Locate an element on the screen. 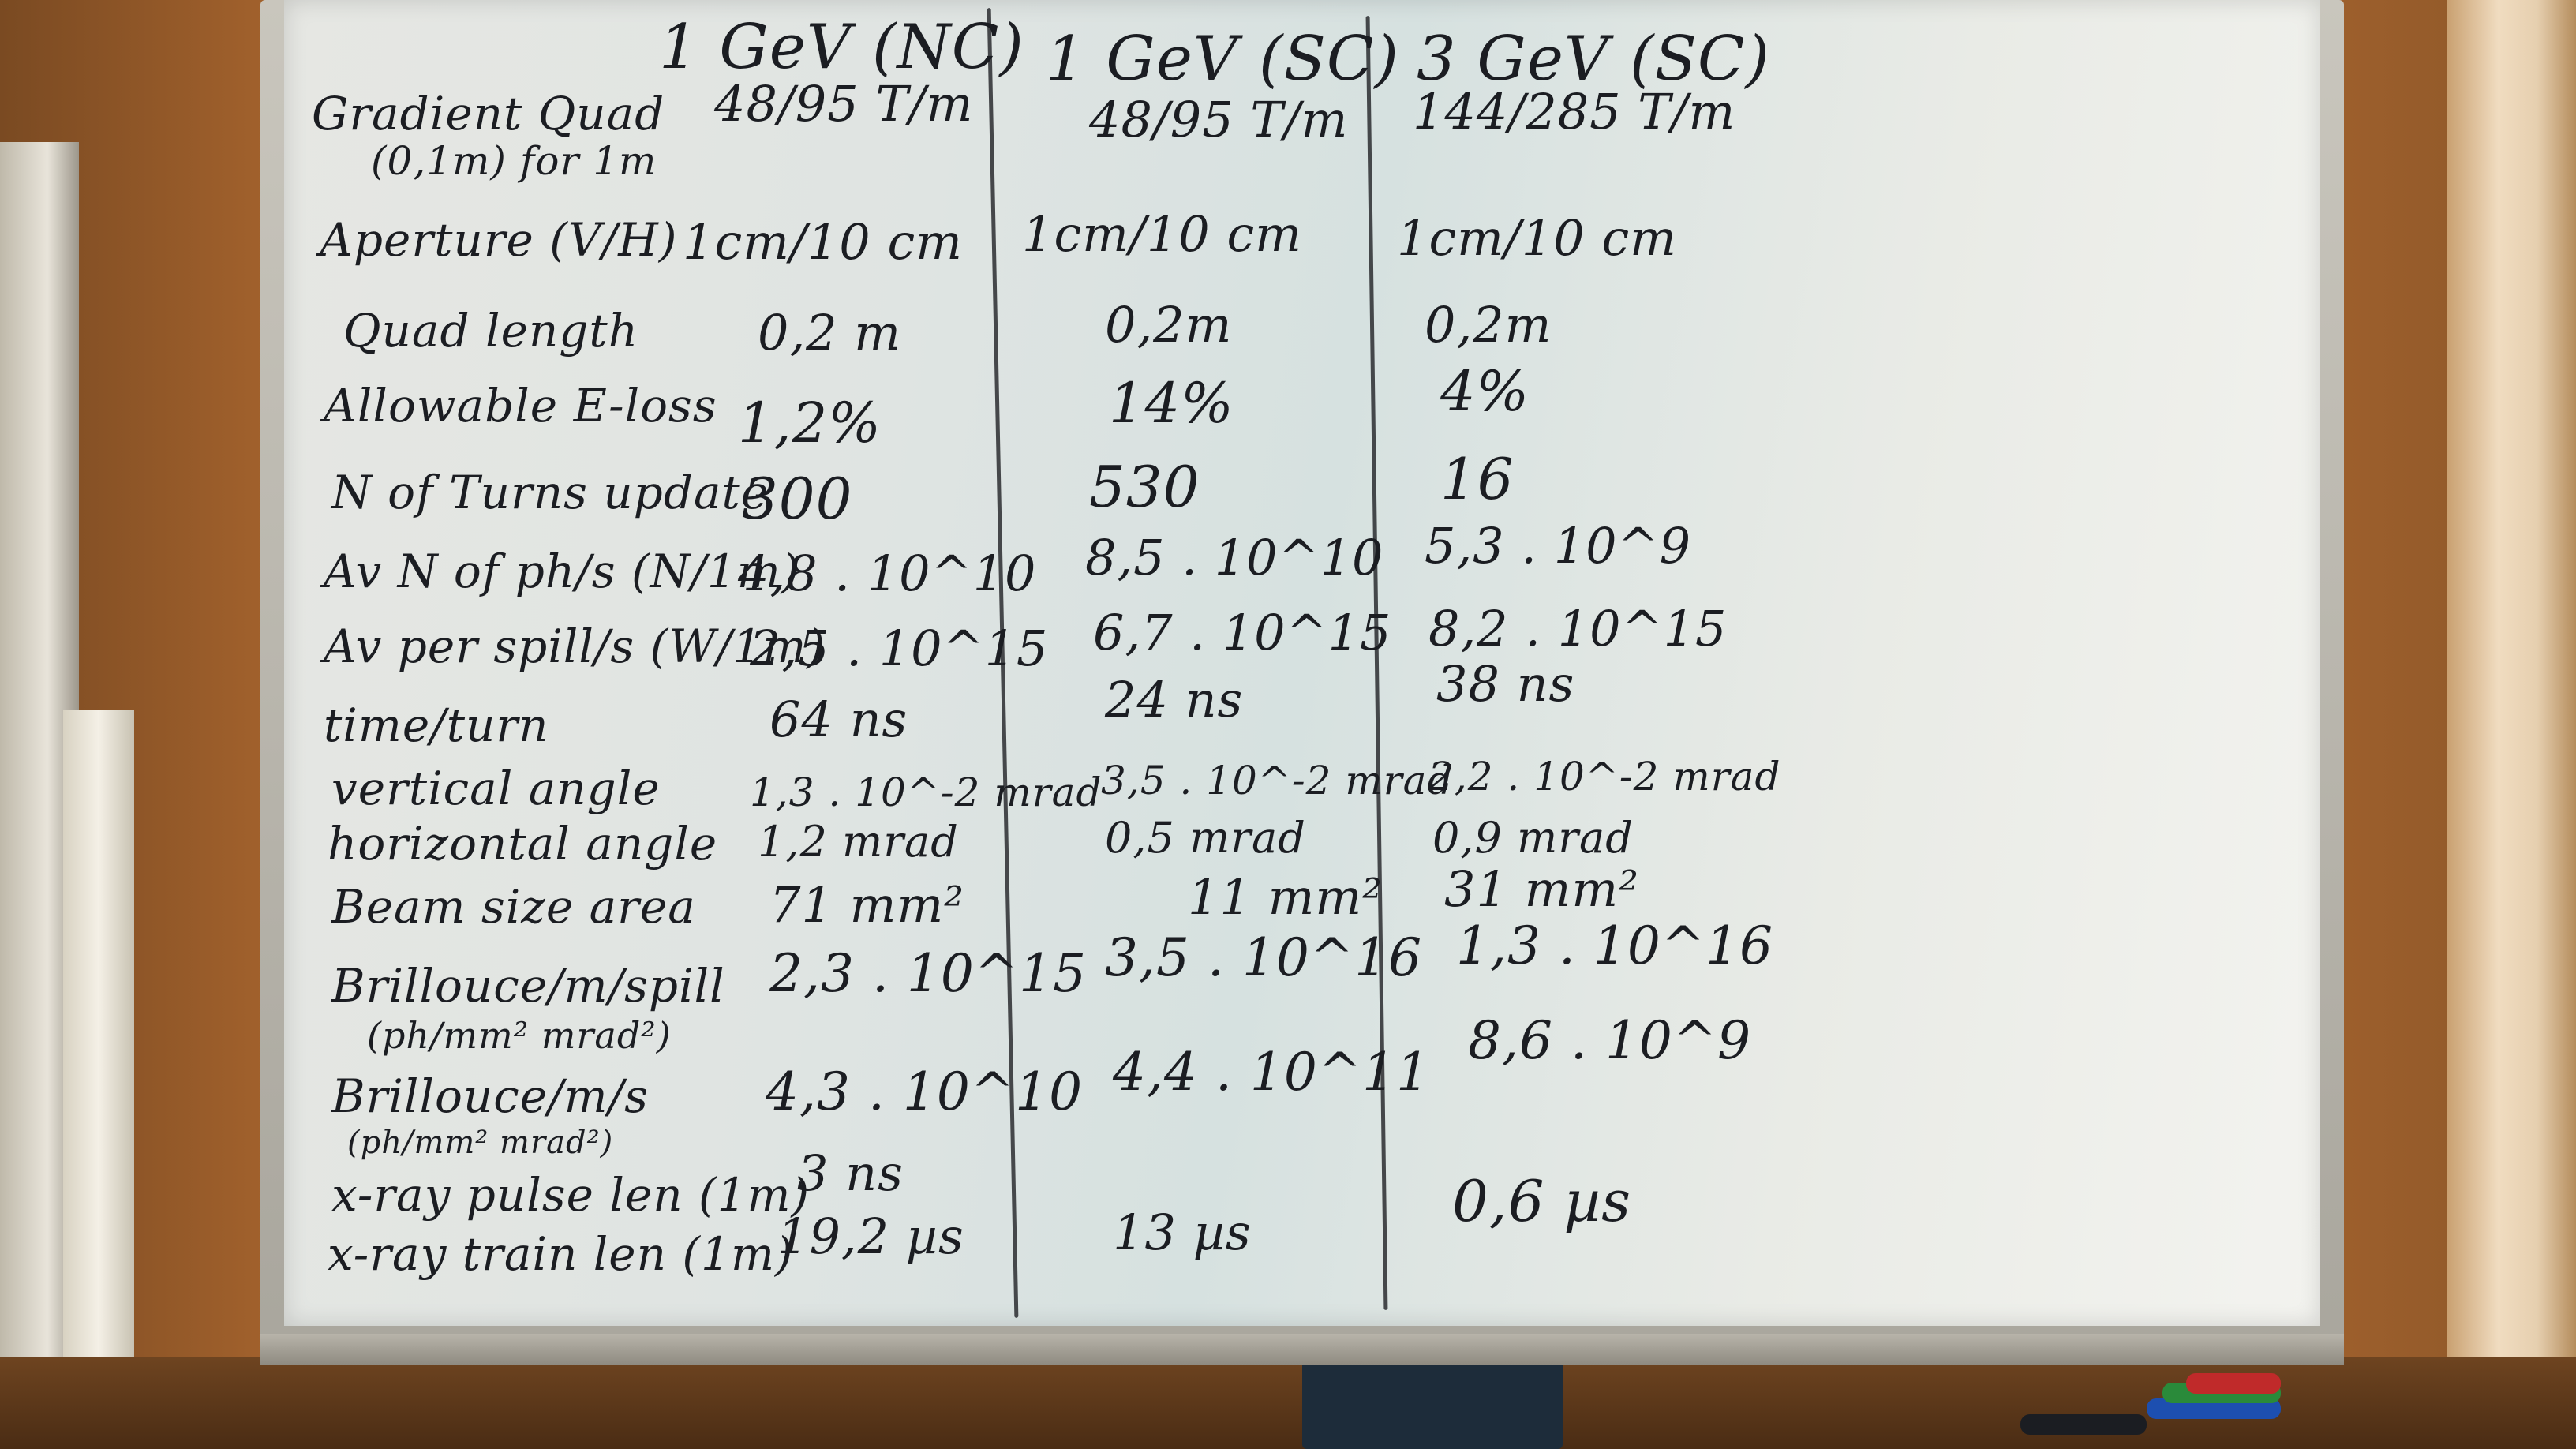  row-label: Quad length is located at coordinates (491, 331).